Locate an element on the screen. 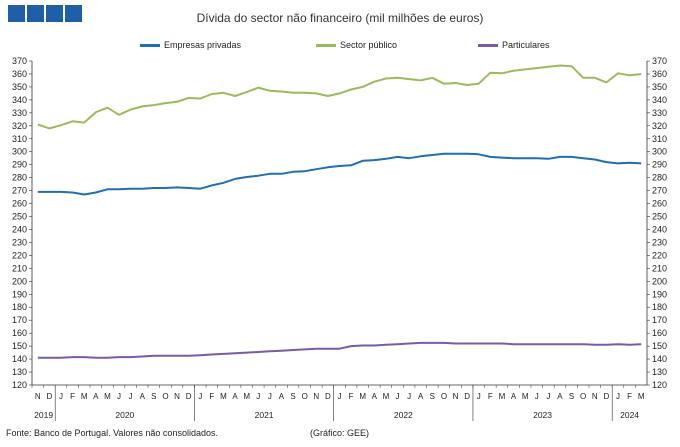 This screenshot has width=680, height=447. y-tick-label-left: 130 is located at coordinates (19, 372).